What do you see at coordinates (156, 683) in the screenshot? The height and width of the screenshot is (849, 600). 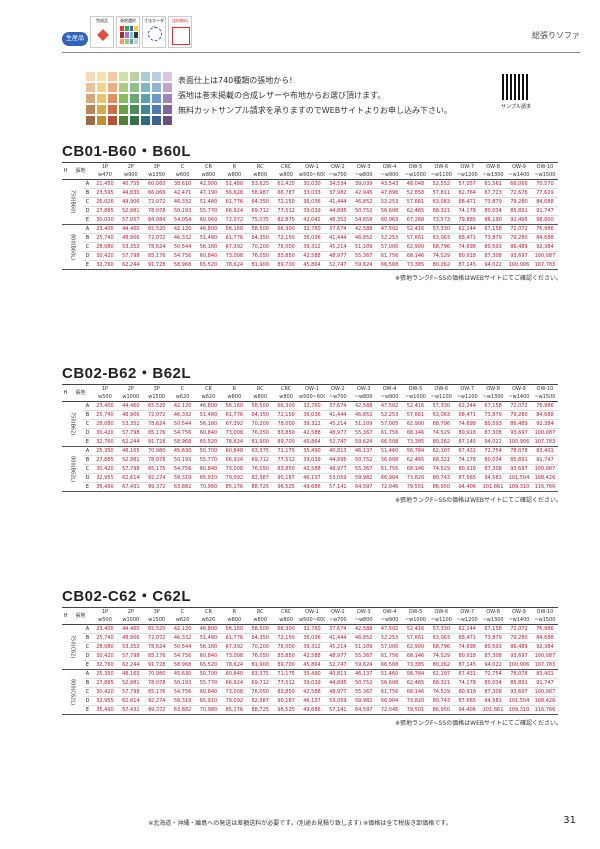 I see `price-cell: 78,078` at bounding box center [156, 683].